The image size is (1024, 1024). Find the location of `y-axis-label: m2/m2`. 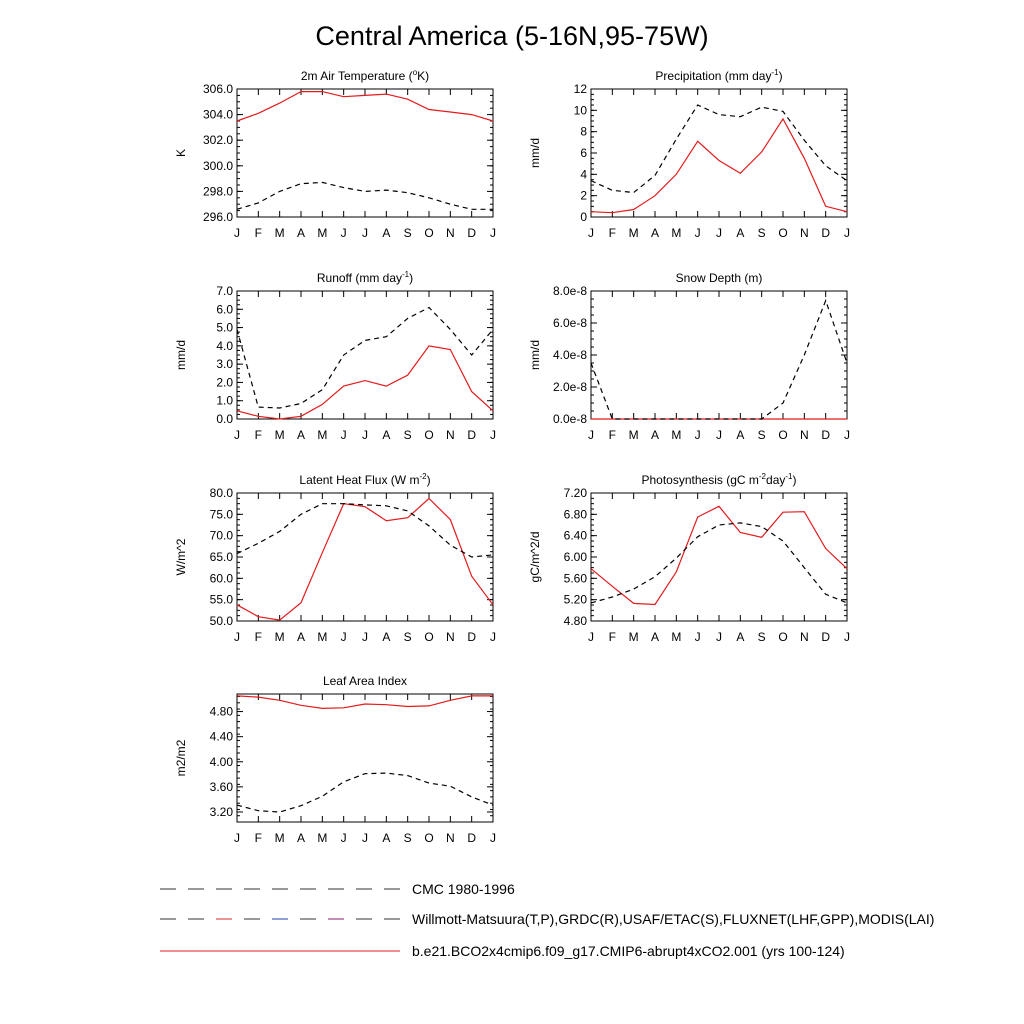

y-axis-label: m2/m2 is located at coordinates (181, 757).